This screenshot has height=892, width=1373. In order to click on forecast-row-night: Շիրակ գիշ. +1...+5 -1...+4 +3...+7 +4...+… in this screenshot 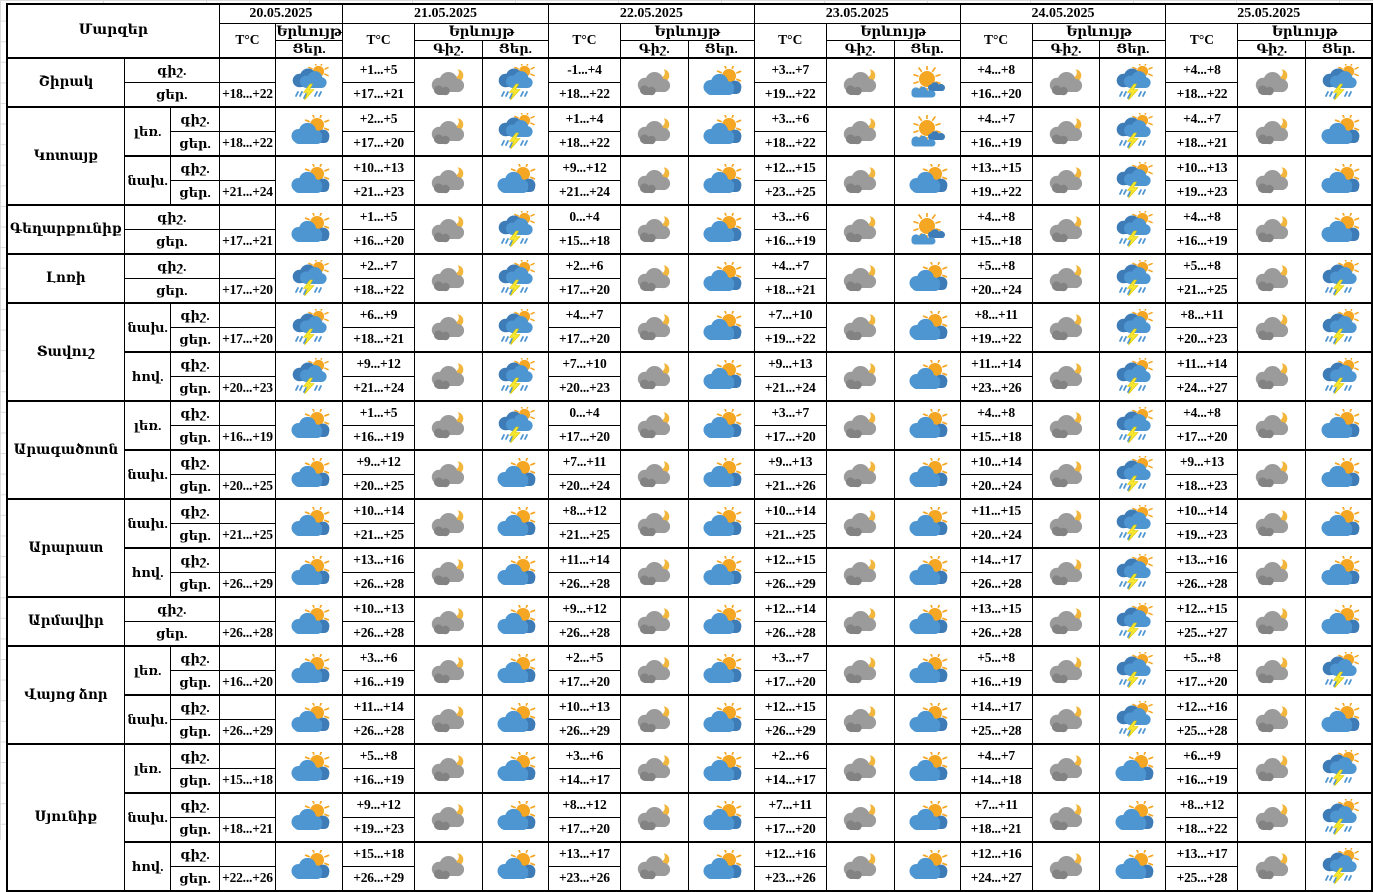, I will do `click(689, 82)`.